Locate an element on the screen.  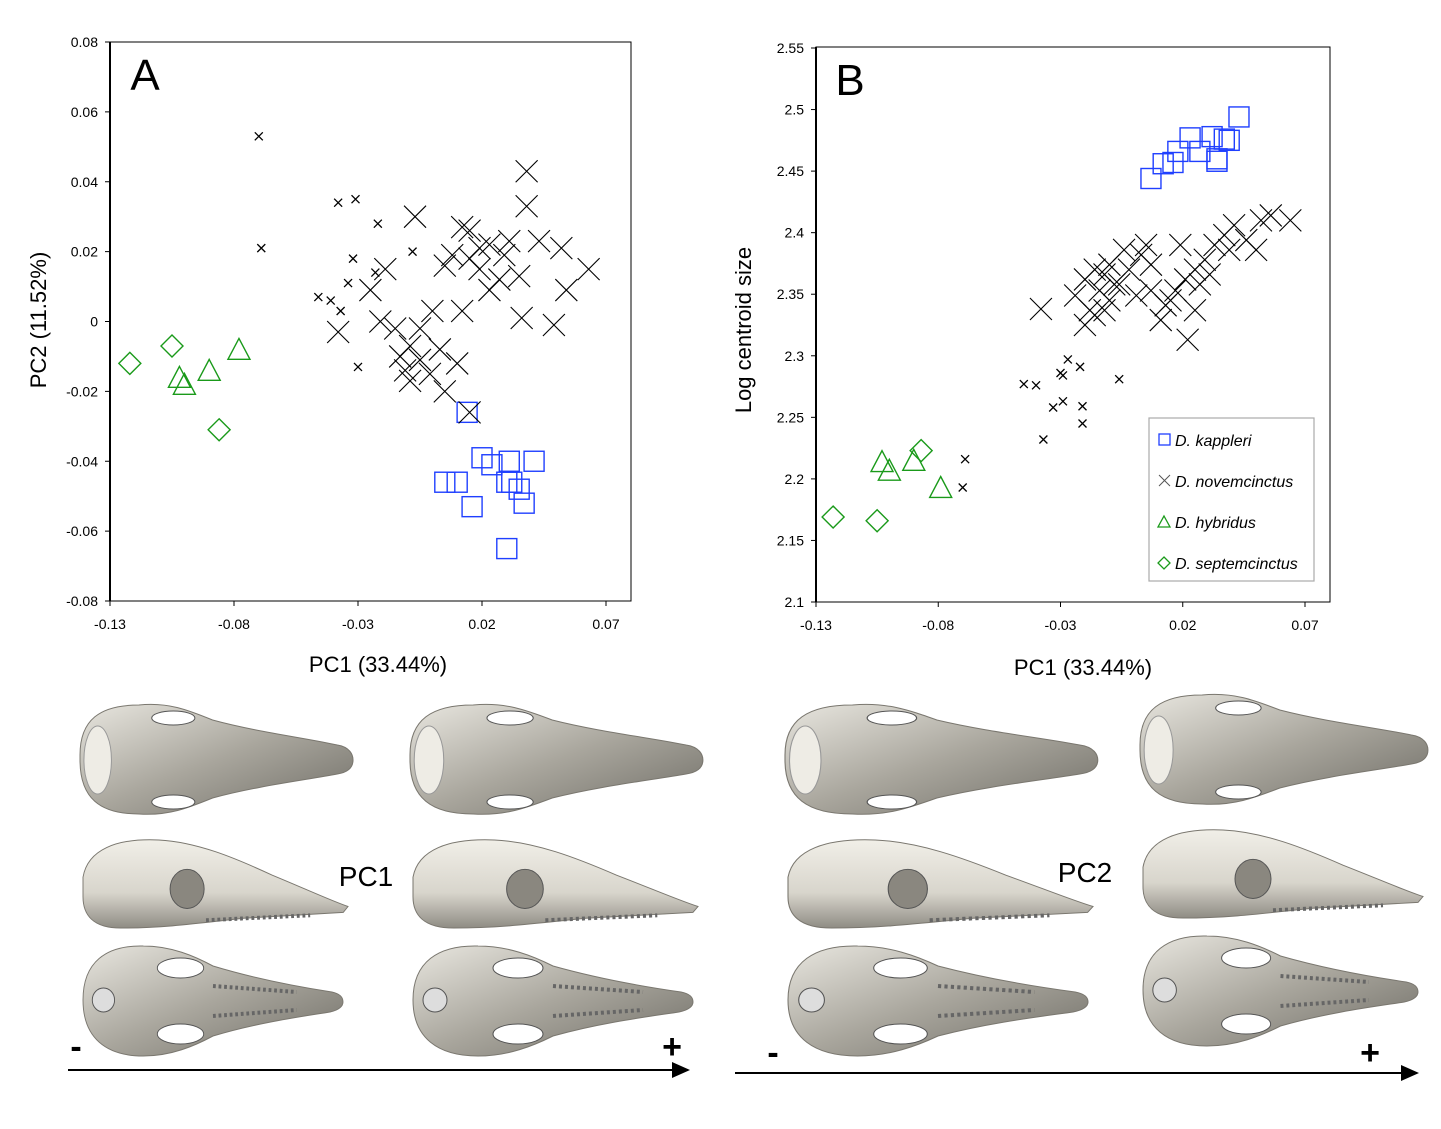
y-tick-label: 2.15 is located at coordinates (790, 540).